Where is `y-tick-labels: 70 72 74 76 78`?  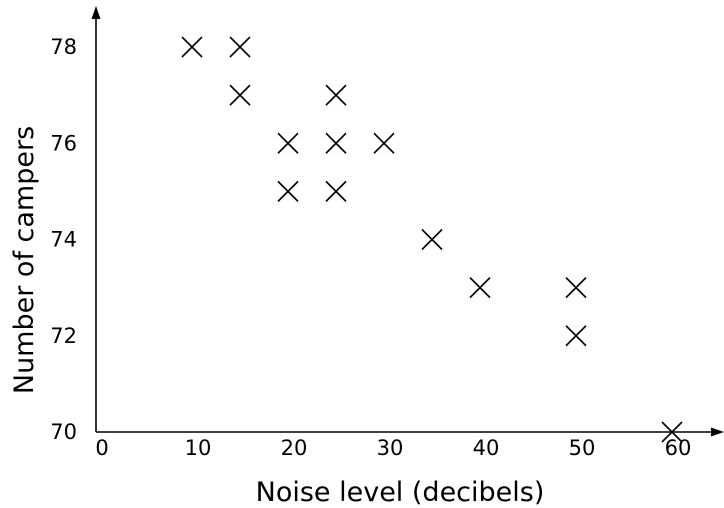
y-tick-labels: 70 72 74 76 78 is located at coordinates (63, 239).